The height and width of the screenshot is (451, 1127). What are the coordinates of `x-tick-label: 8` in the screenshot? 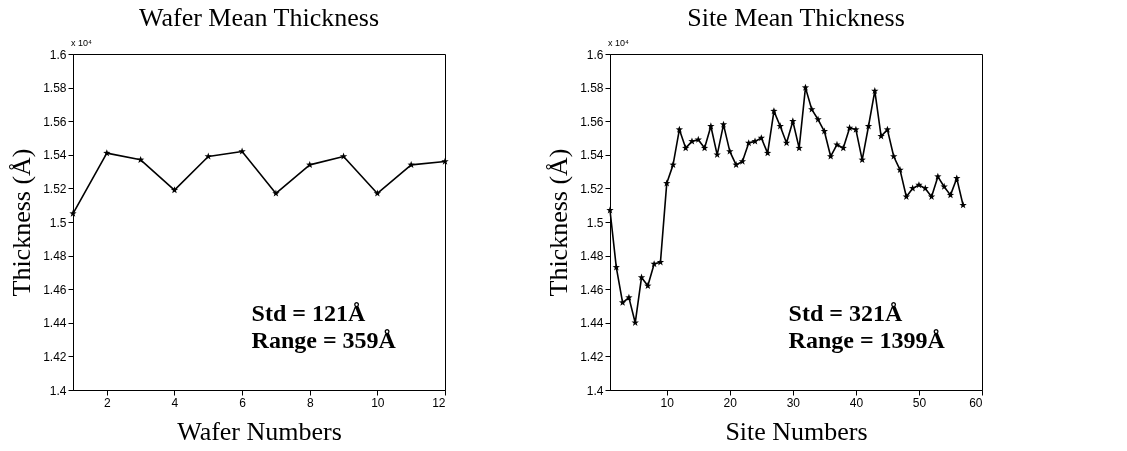 It's located at (310, 402).